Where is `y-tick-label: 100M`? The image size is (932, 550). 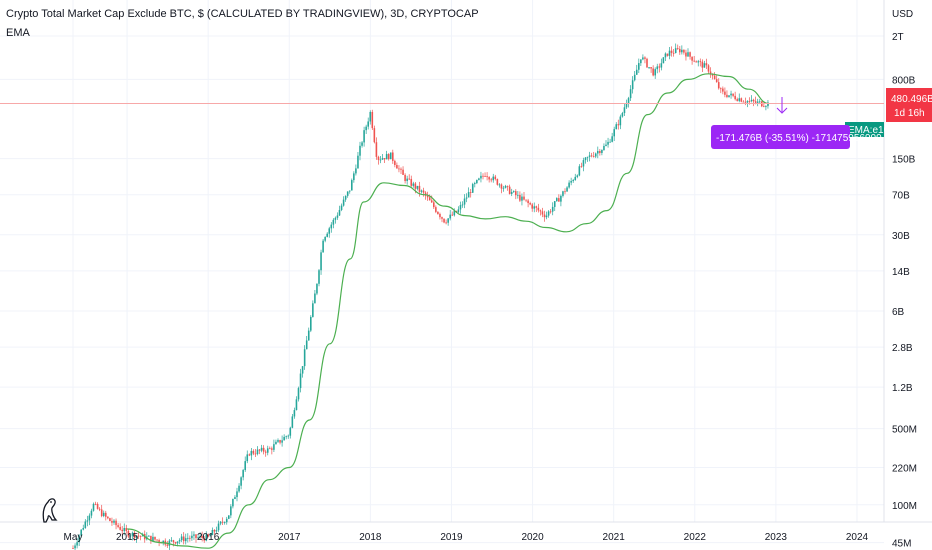 y-tick-label: 100M is located at coordinates (904, 506).